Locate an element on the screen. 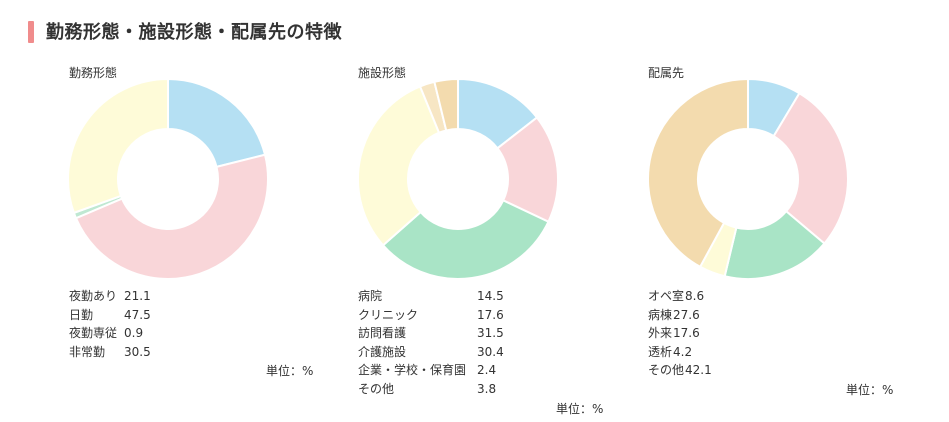 The image size is (949, 422). chart-title-facility-type: 施設形態 is located at coordinates (382, 73).